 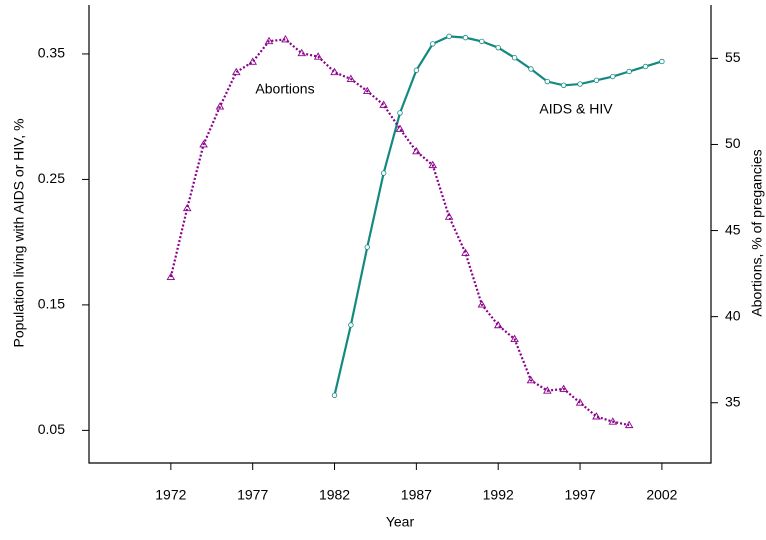 What do you see at coordinates (579, 495) in the screenshot?
I see `x-tick-label: 1997` at bounding box center [579, 495].